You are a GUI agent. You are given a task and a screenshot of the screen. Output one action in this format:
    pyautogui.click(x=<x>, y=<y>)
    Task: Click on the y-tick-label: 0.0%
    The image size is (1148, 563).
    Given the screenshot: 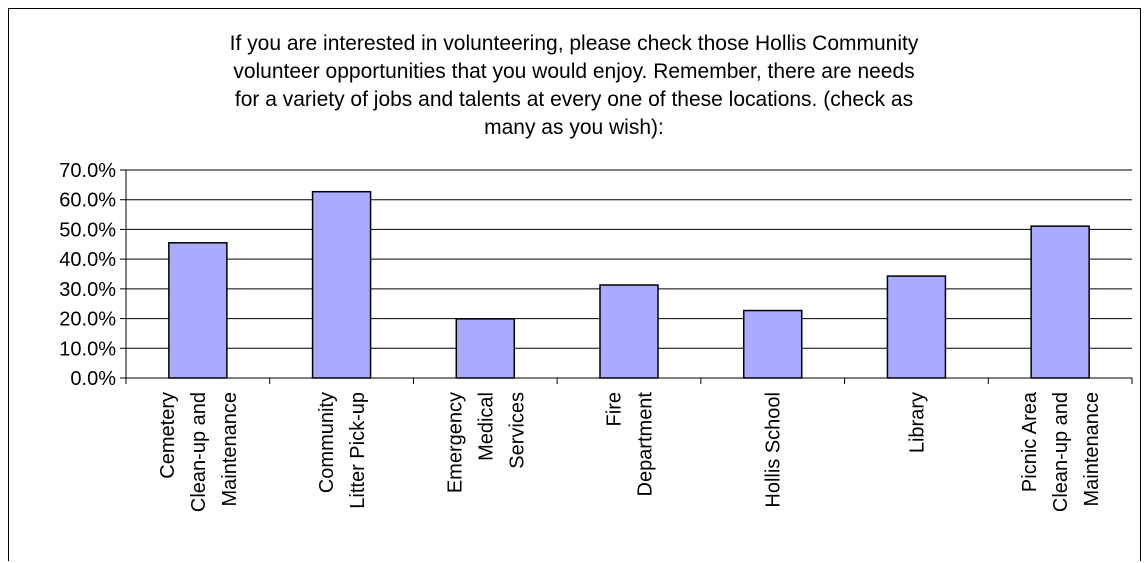 What is the action you would take?
    pyautogui.click(x=93, y=379)
    